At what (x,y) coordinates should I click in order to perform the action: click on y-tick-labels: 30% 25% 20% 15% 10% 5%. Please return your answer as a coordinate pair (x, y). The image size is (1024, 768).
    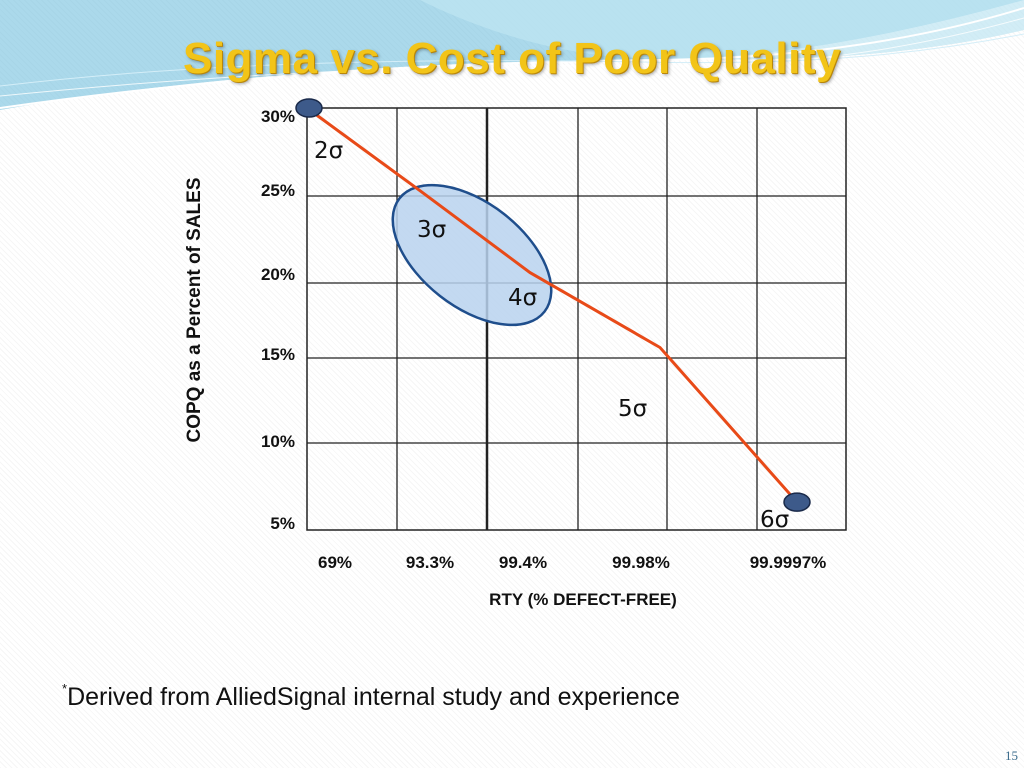
    Looking at the image, I should click on (278, 320).